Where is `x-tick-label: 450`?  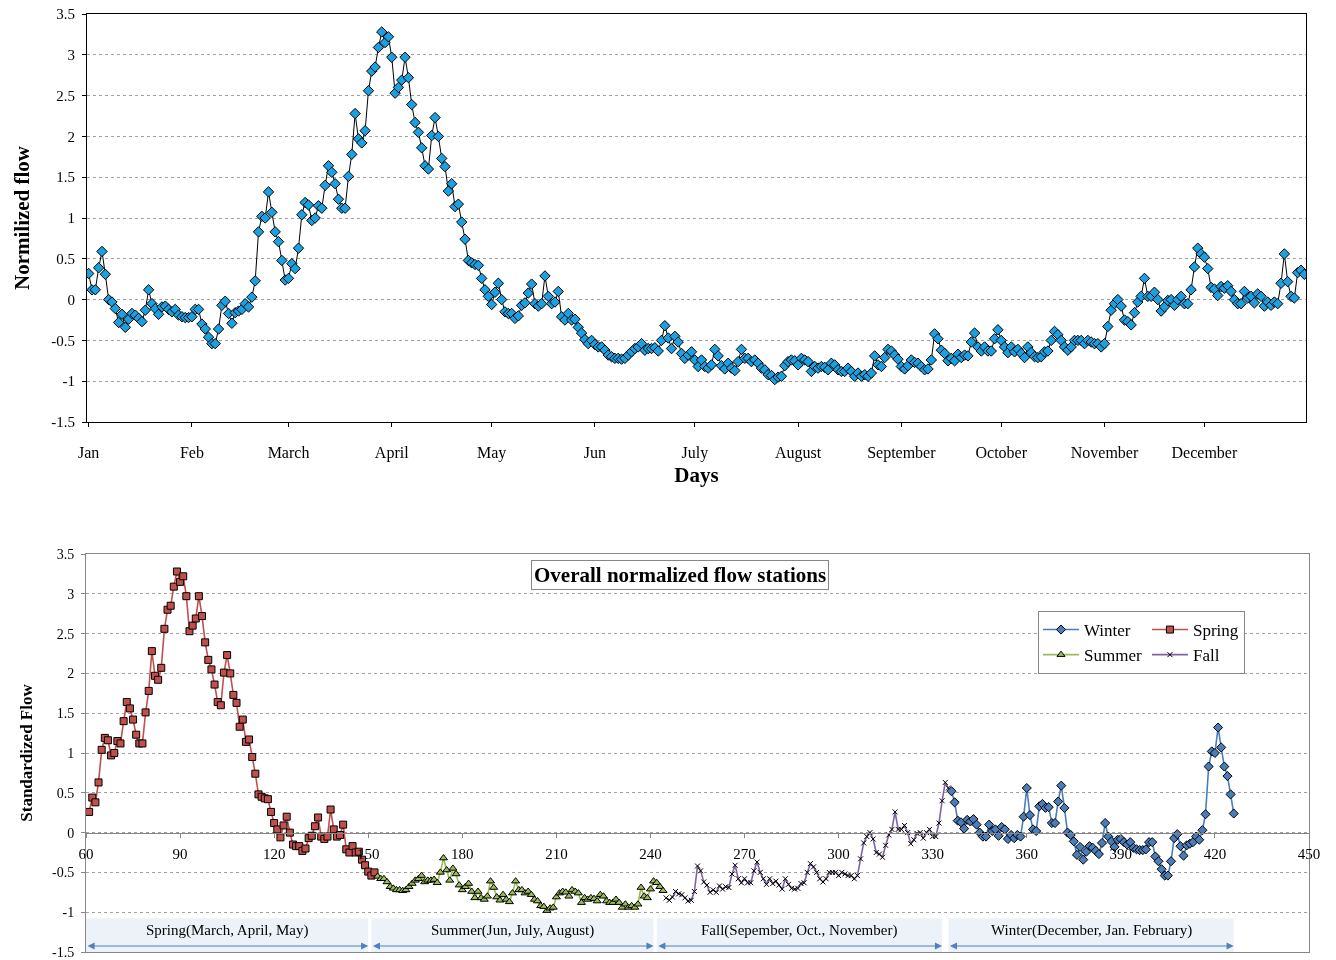 x-tick-label: 450 is located at coordinates (1309, 853).